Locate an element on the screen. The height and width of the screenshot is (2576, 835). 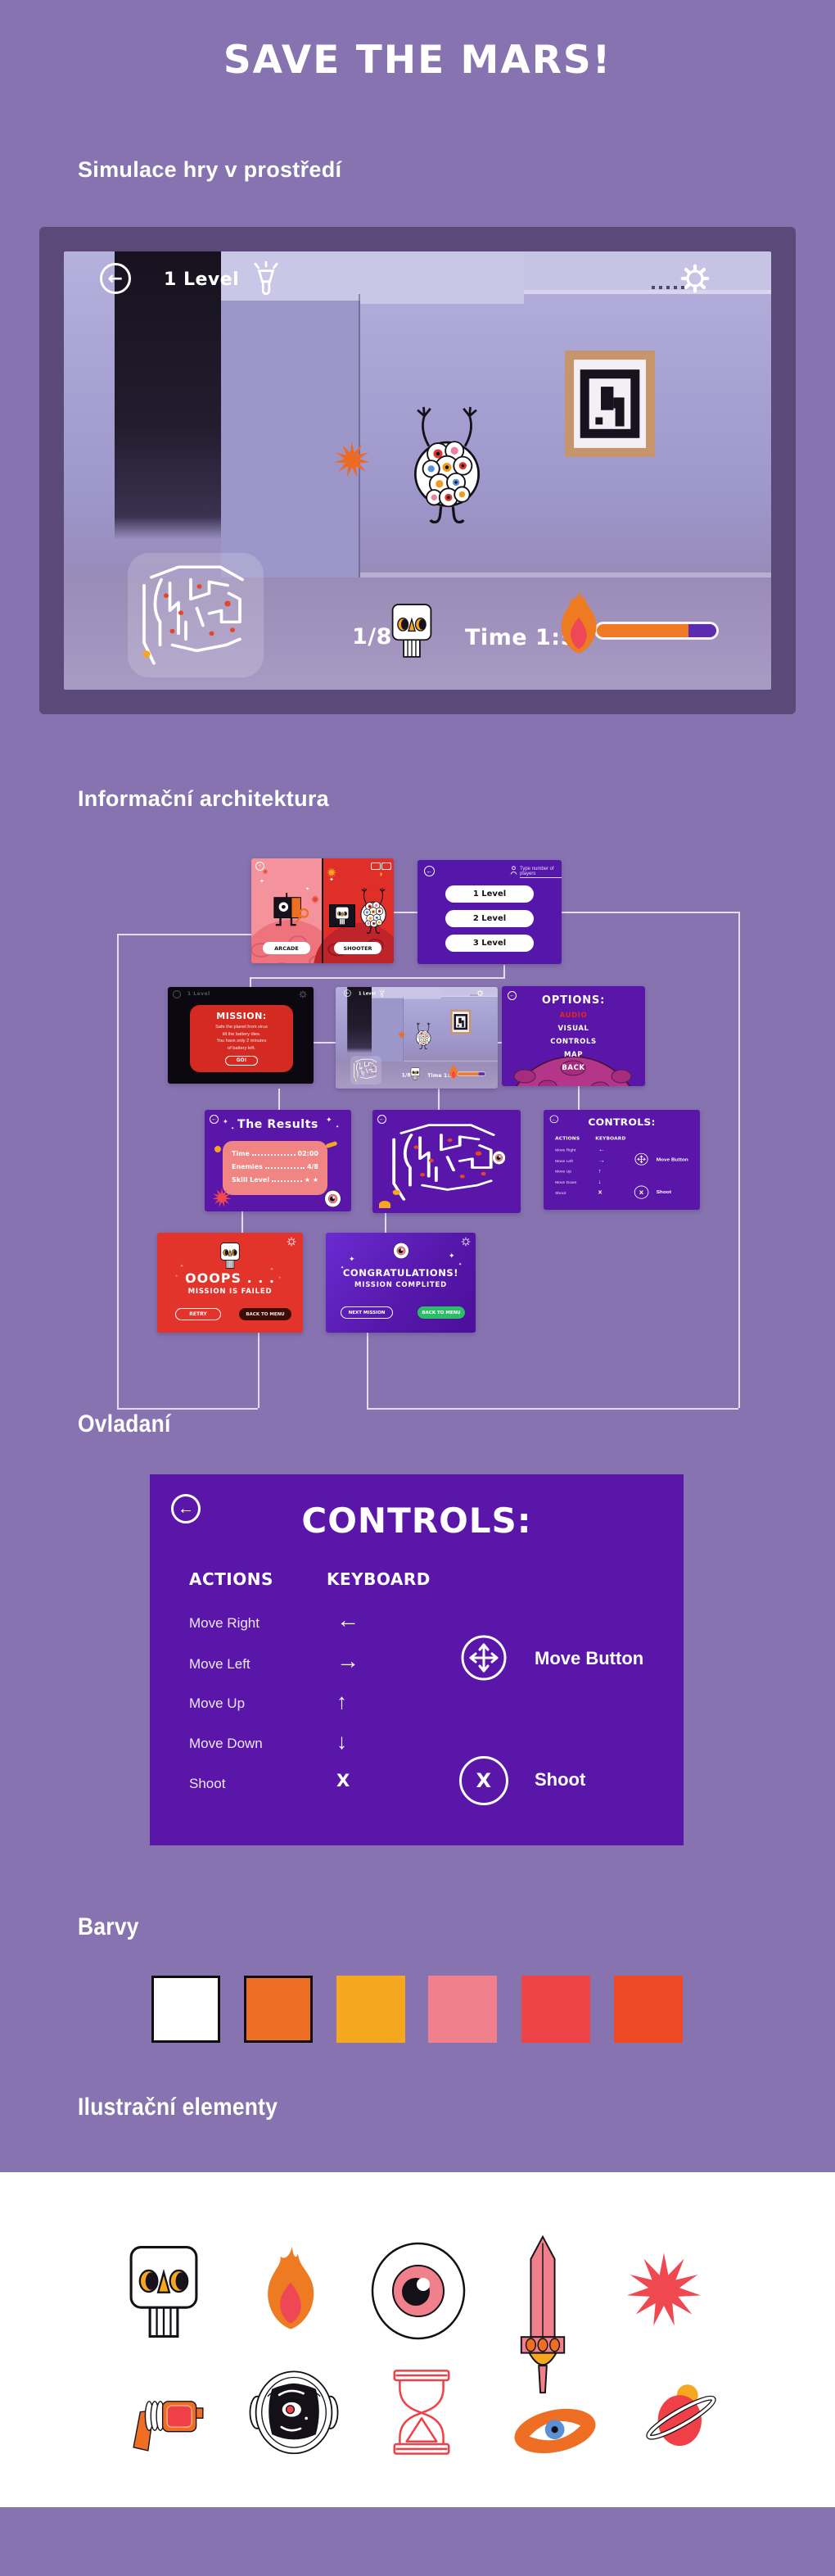
column-keyboard: KEYBOARD is located at coordinates (610, 1138).